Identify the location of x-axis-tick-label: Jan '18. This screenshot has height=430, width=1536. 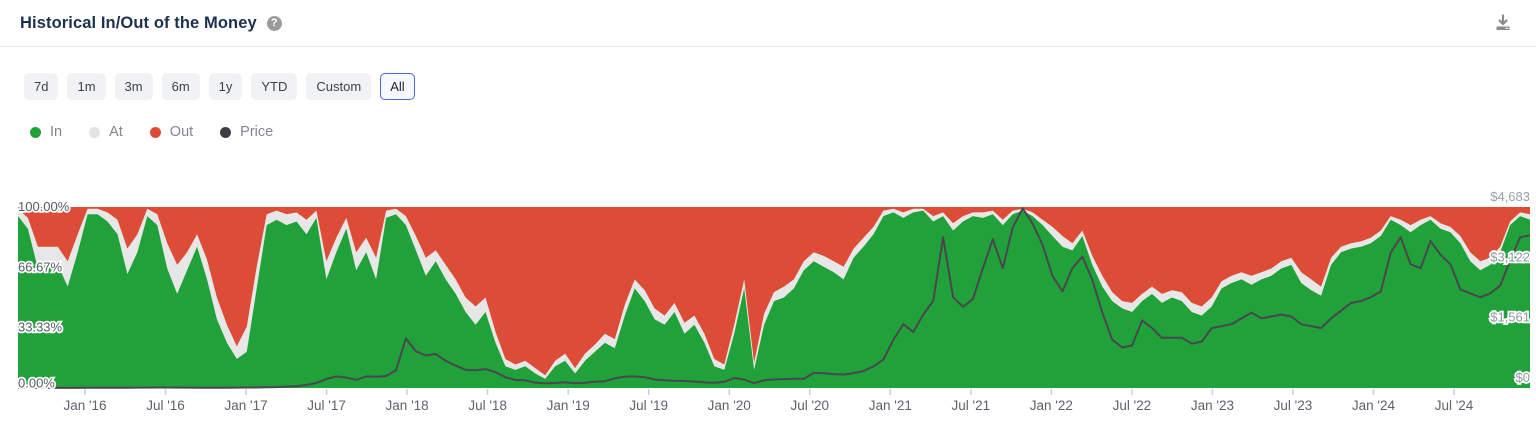
(407, 405).